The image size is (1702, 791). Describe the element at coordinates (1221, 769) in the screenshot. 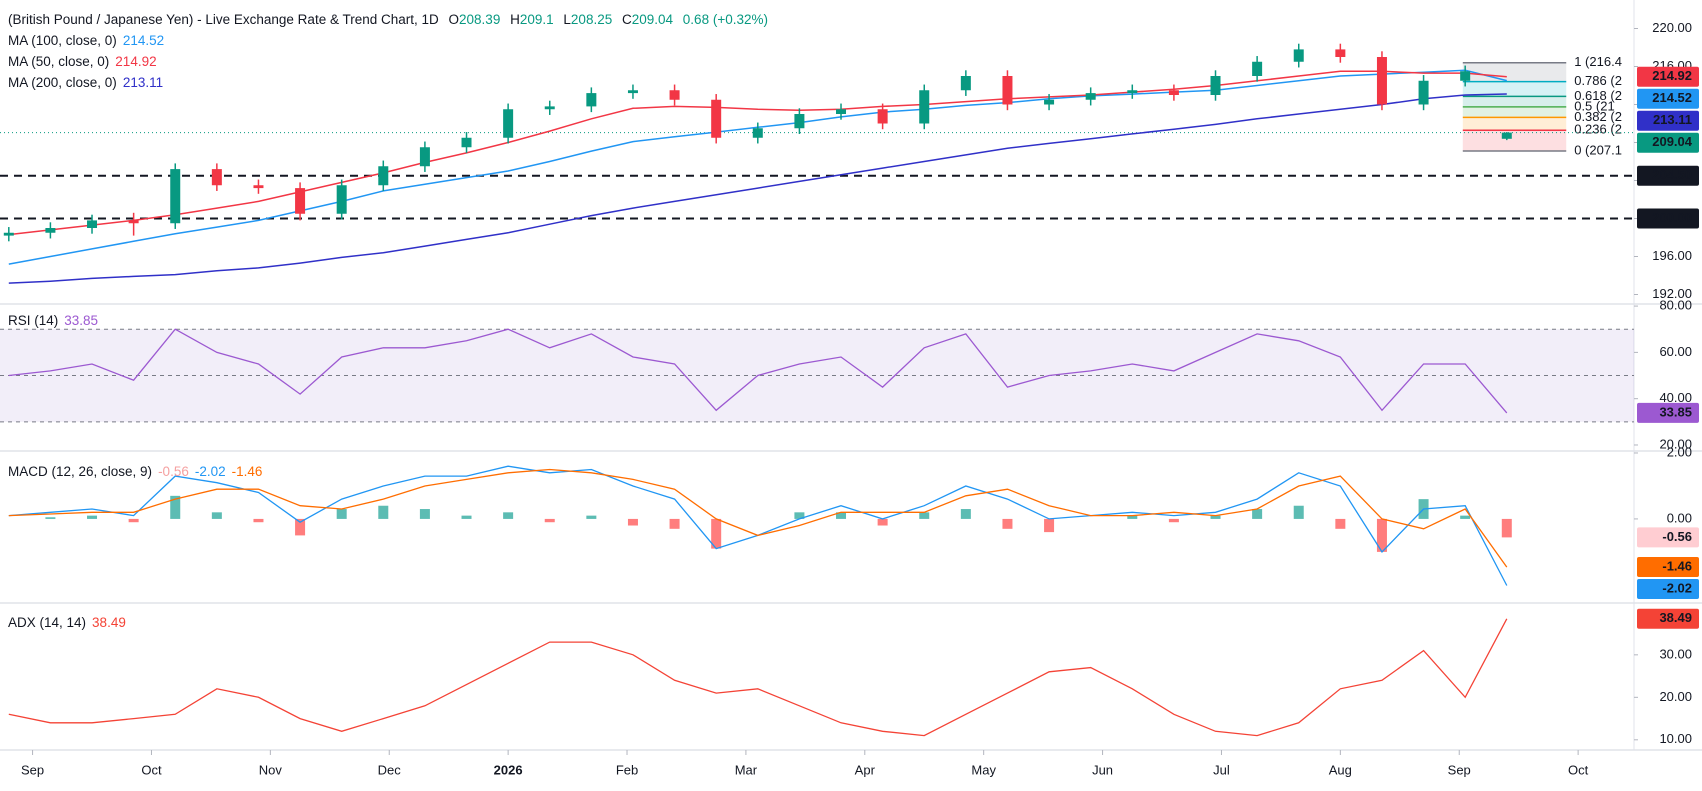

I see `x-tick-label: Jul` at that location.